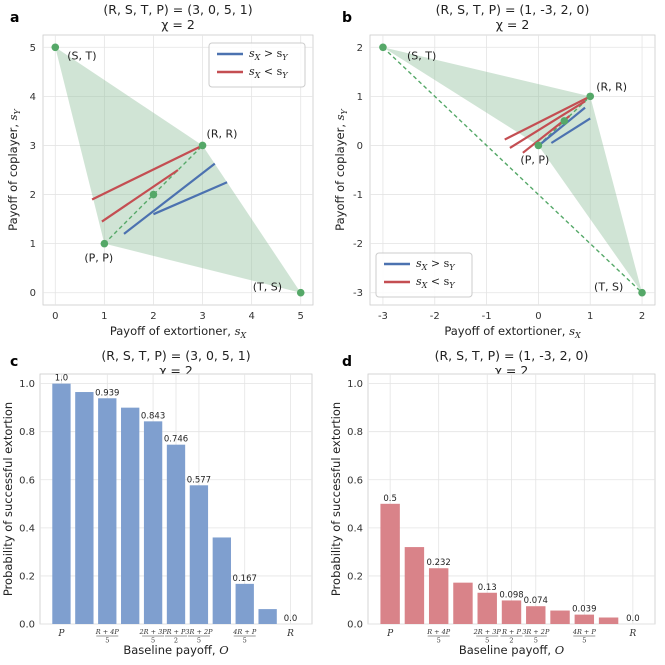 This screenshot has height=665, width=665. Describe the element at coordinates (347, 362) in the screenshot. I see `panel-letter-d: d` at that location.